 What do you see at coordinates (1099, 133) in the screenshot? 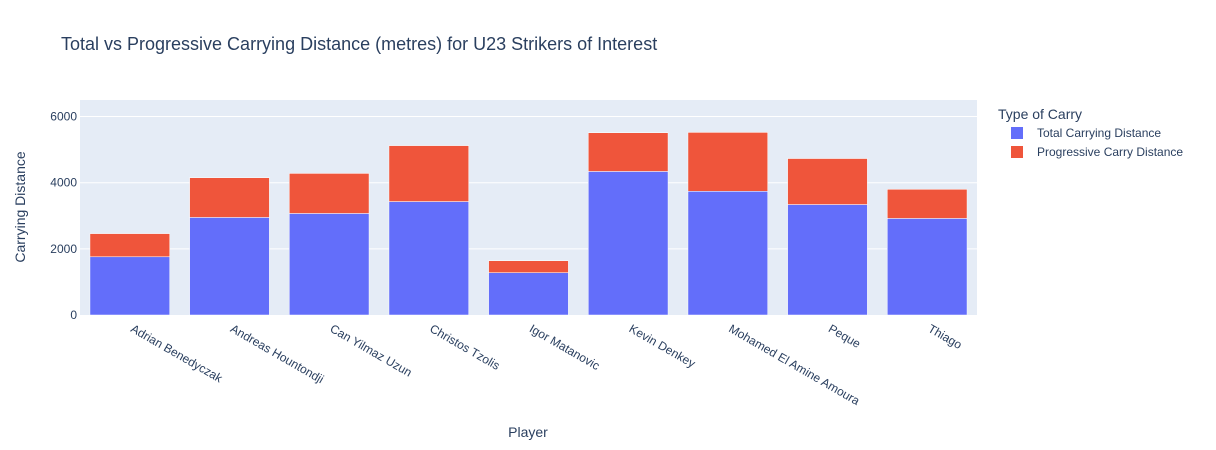
I see `legend-label: Total Carrying Distance` at bounding box center [1099, 133].